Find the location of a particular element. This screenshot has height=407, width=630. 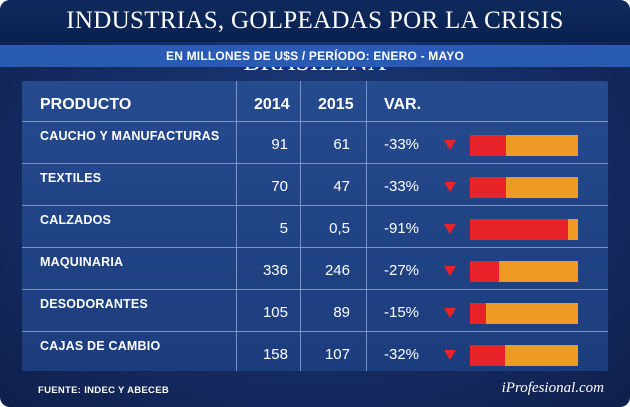

value-2015: 61 is located at coordinates (341, 144).